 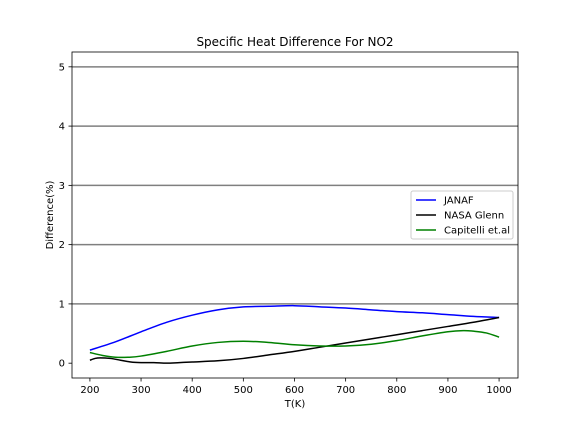 What do you see at coordinates (294, 344) in the screenshot?
I see `series-line-capitelli-et-al` at bounding box center [294, 344].